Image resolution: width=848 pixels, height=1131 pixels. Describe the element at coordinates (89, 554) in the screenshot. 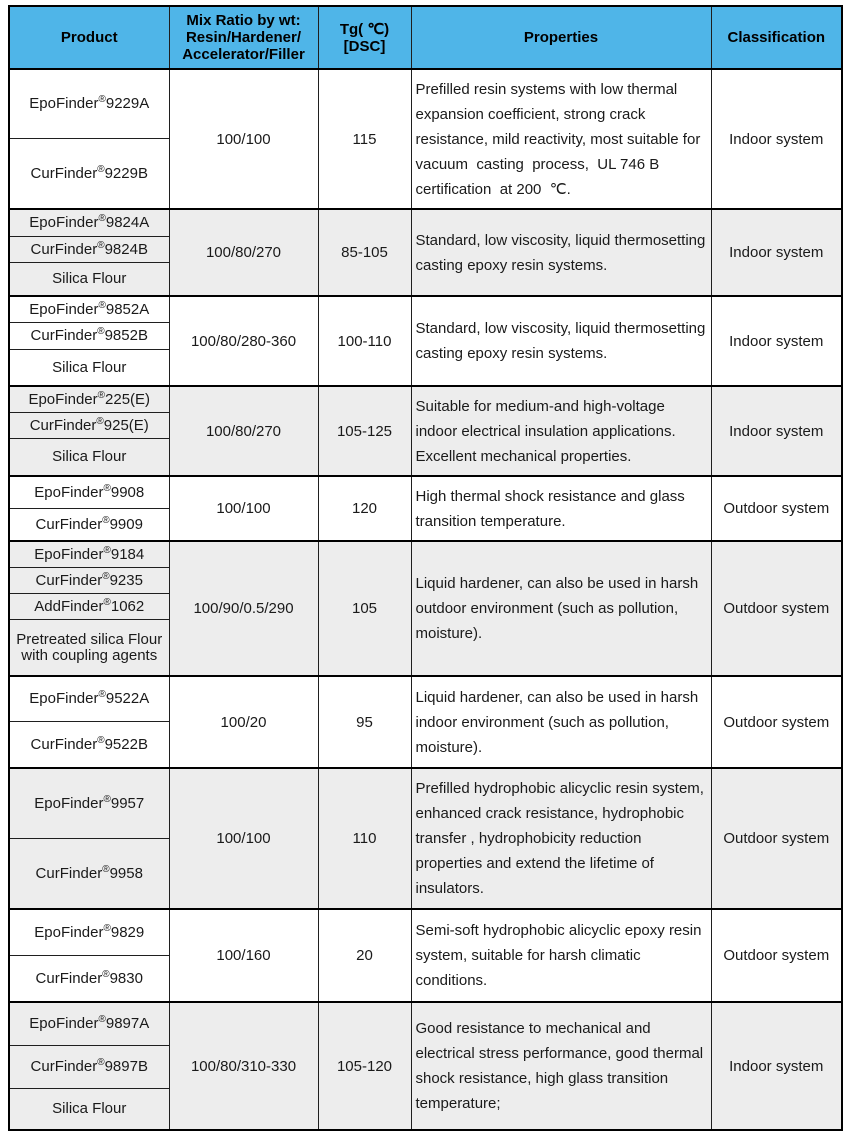

I see `product-cell: EpoFinder®9184` at that location.